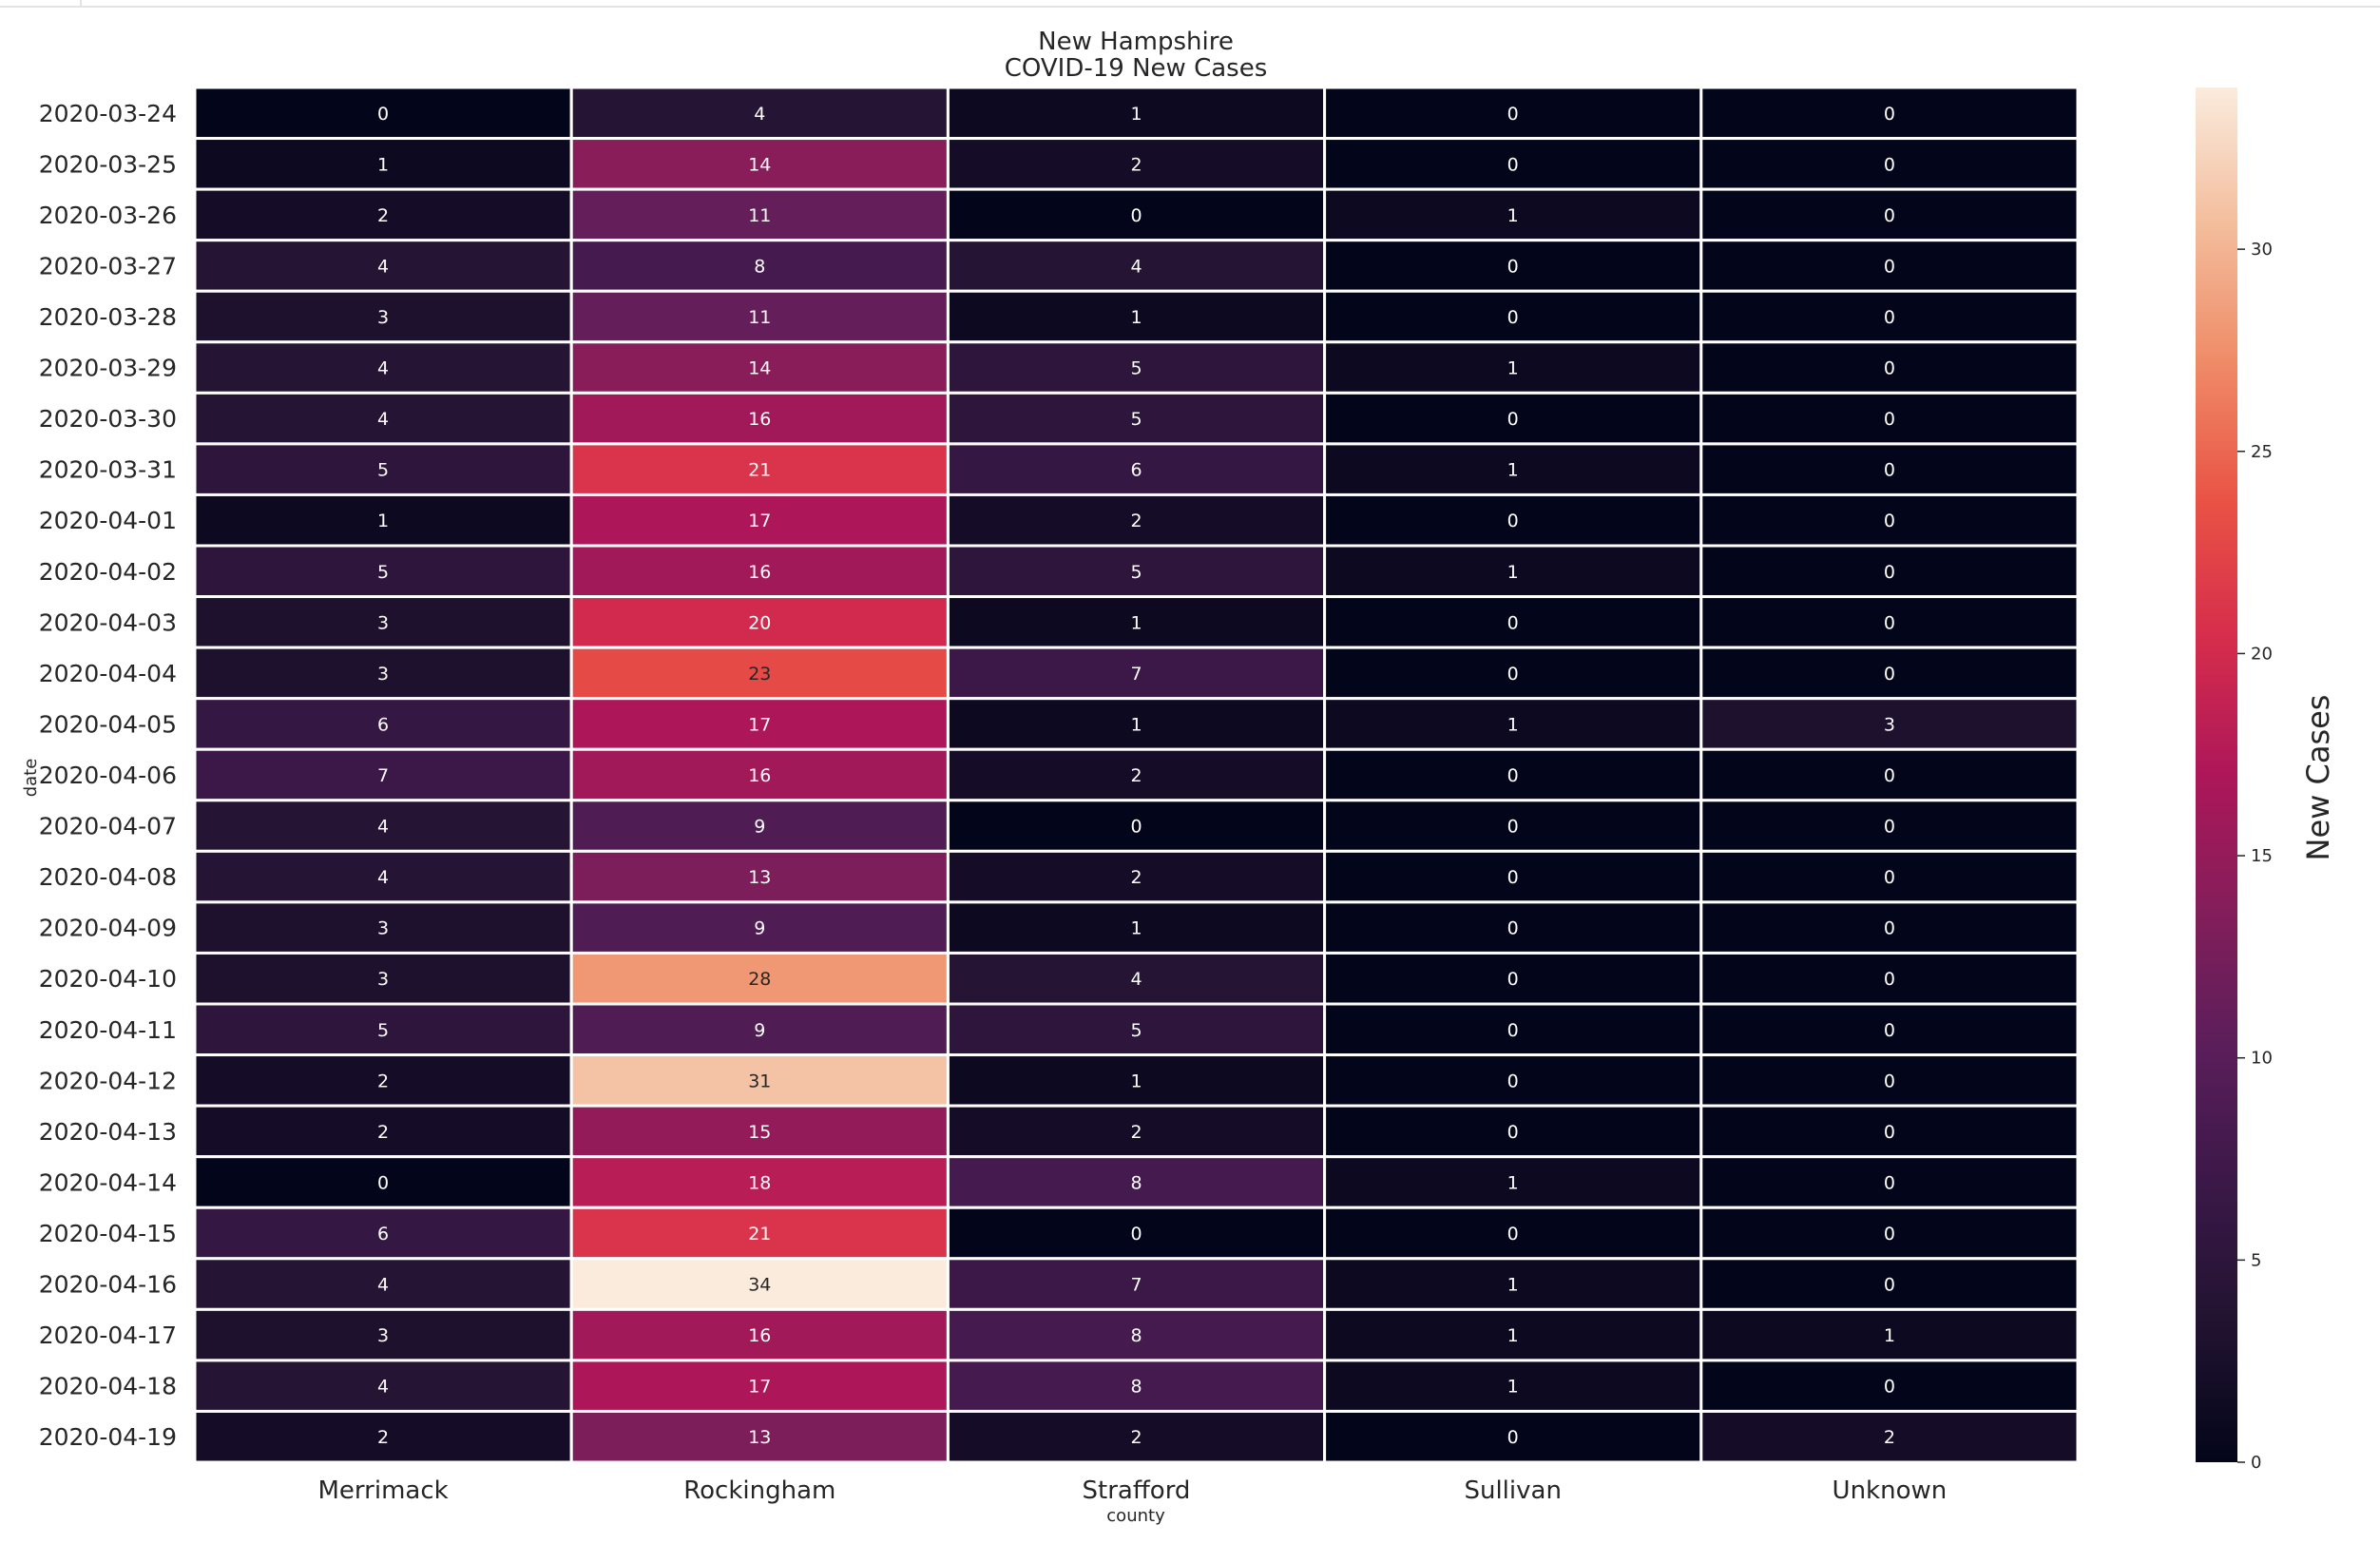  I want to click on heatmap-cell-label: 15, so click(759, 1132).